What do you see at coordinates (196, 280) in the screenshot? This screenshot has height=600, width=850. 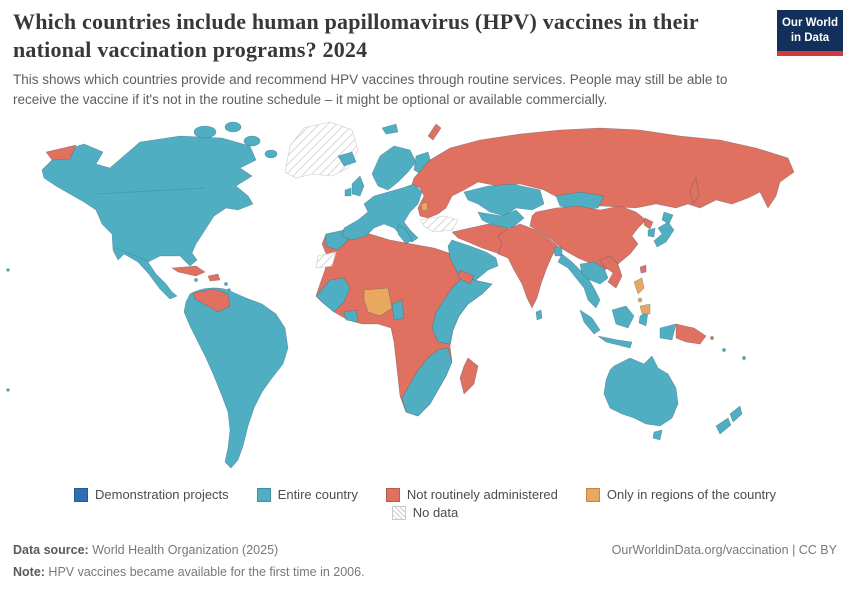 I see `map-country-jamaica` at bounding box center [196, 280].